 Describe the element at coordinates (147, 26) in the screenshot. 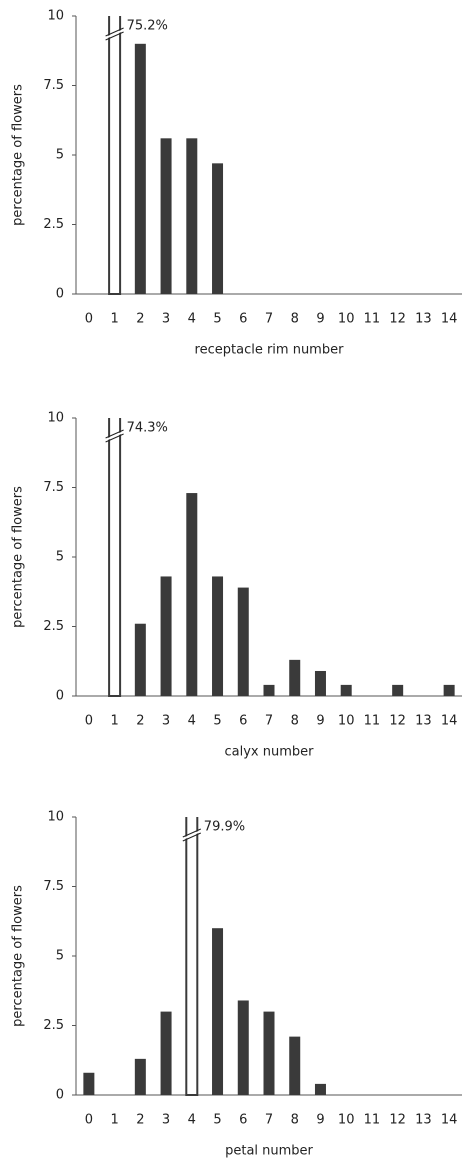

I see `value-label: 75.2%` at that location.